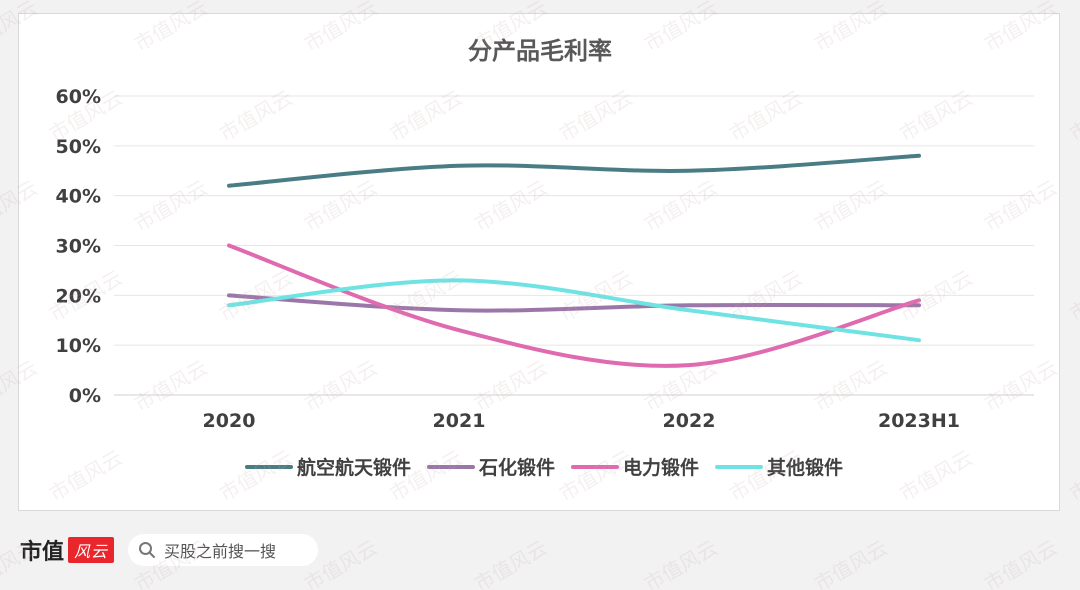 This screenshot has width=1080, height=590. Describe the element at coordinates (516, 467) in the screenshot. I see `legend-label-2: 石化锻件` at that location.